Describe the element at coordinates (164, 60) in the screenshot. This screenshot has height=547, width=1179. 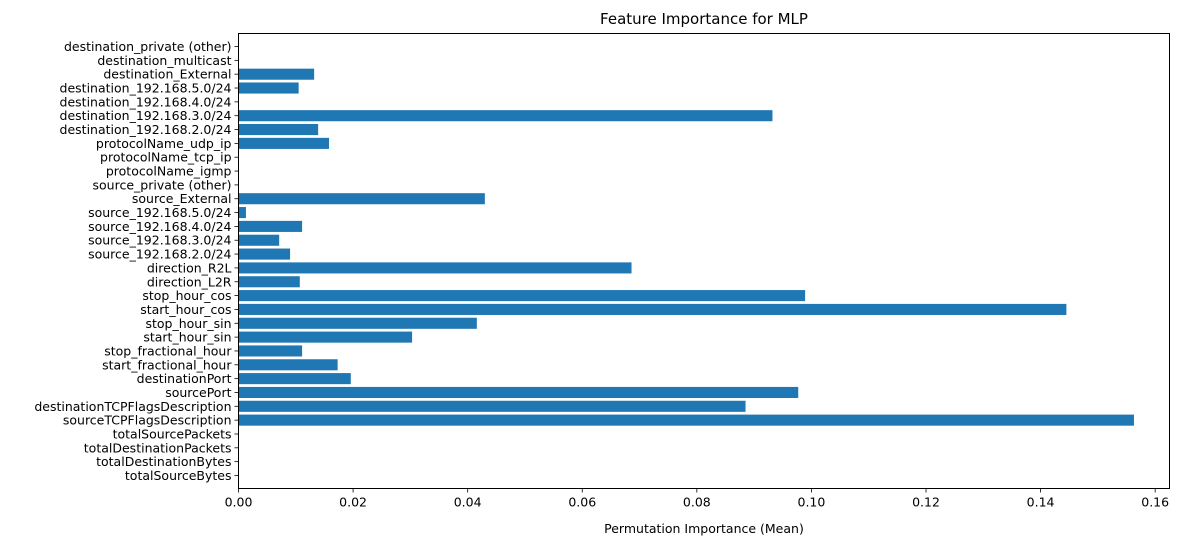
I see `y-tick-label: destination_multicast` at that location.